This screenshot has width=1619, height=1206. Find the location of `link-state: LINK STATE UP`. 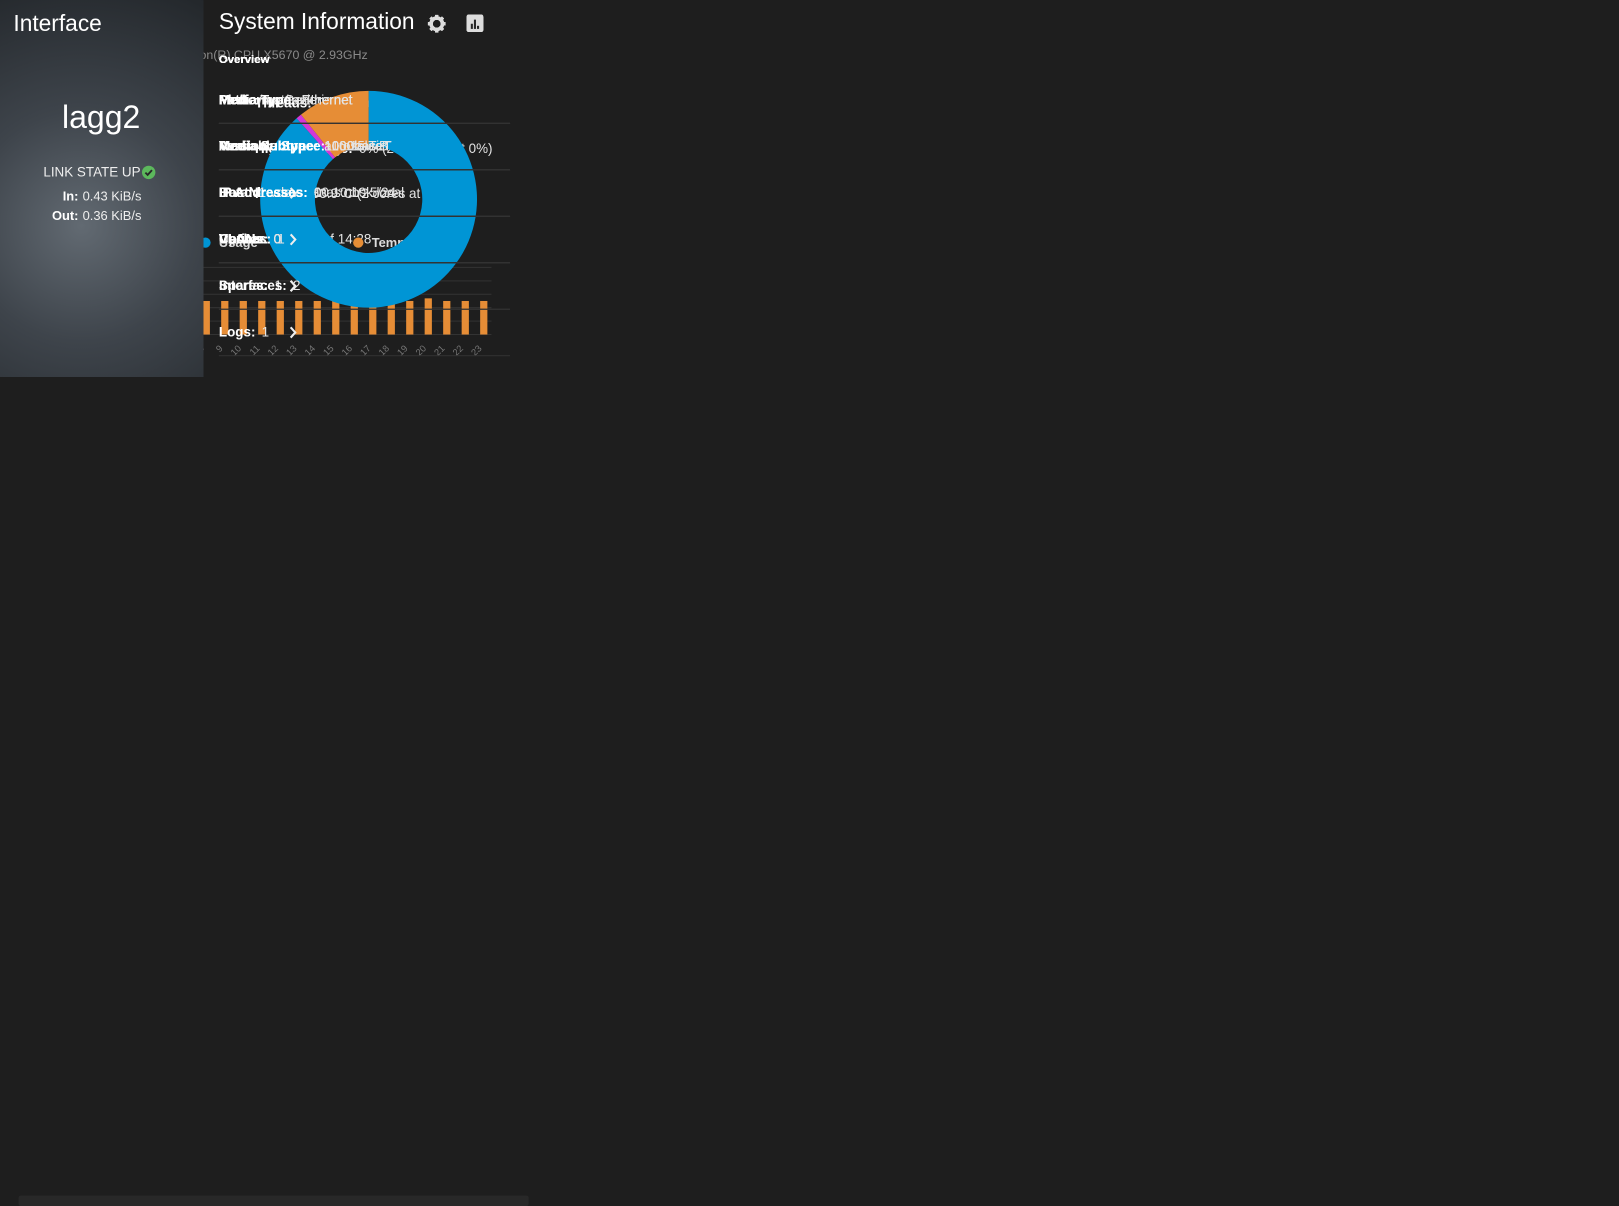

link-state: LINK STATE UP is located at coordinates (92, 172).